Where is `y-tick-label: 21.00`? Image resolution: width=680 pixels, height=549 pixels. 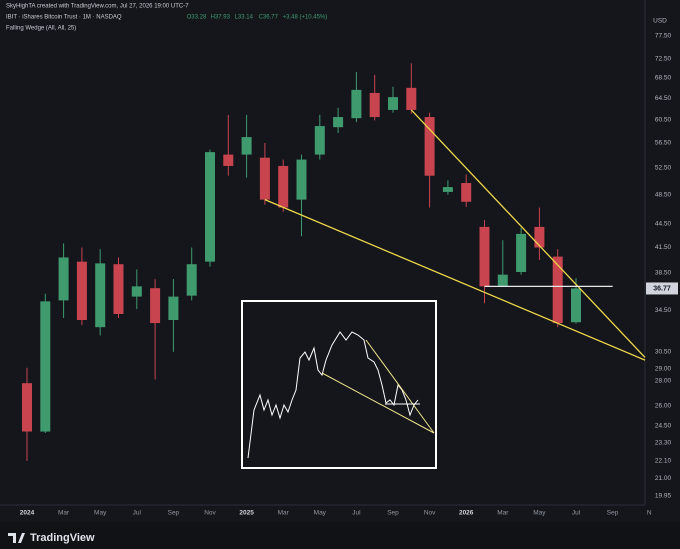 y-tick-label: 21.00 is located at coordinates (663, 478).